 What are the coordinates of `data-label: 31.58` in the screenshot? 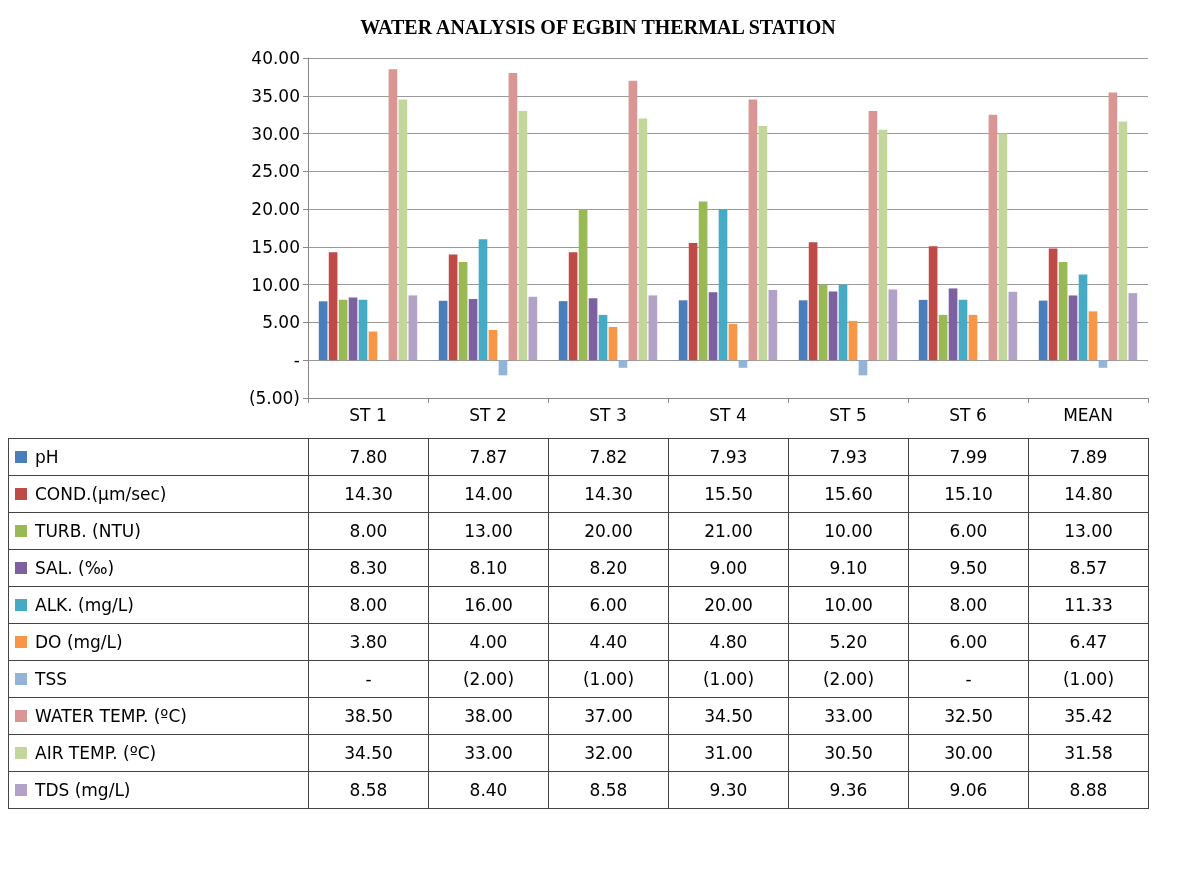 It's located at (1088, 753).